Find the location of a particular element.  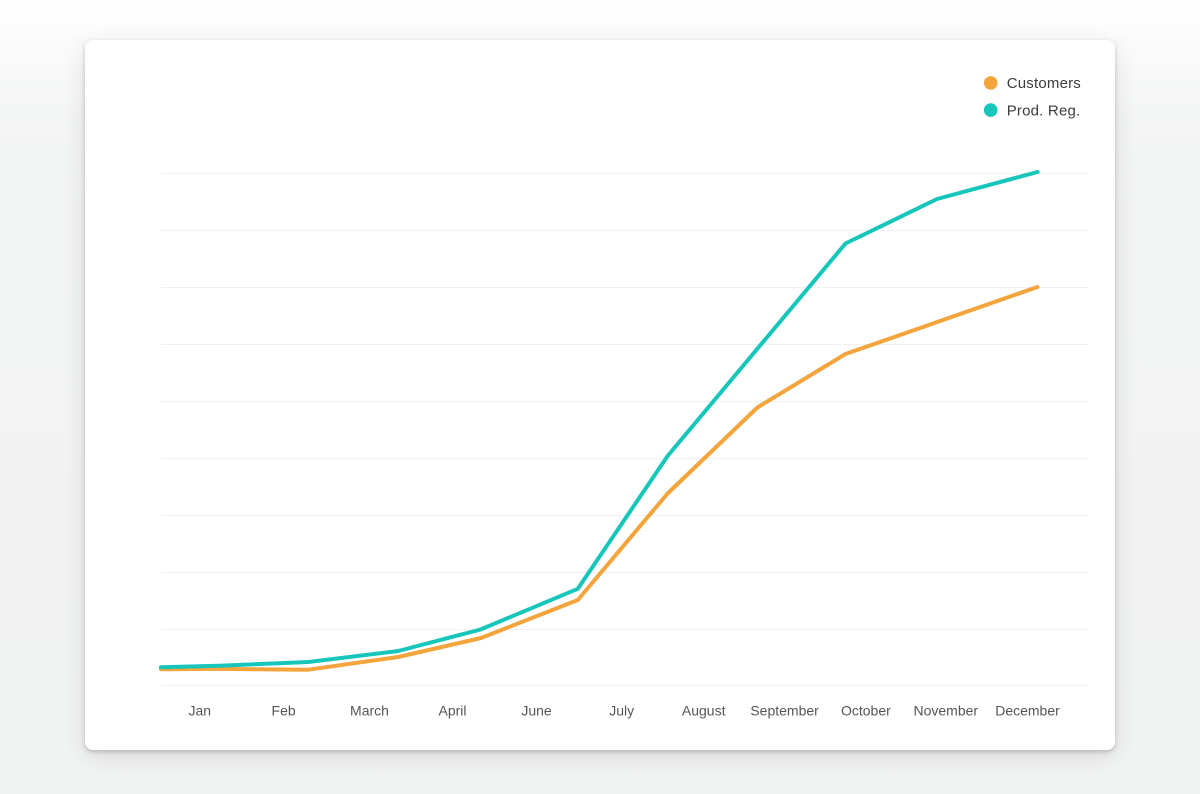

svg-text: June is located at coordinates (536, 711).